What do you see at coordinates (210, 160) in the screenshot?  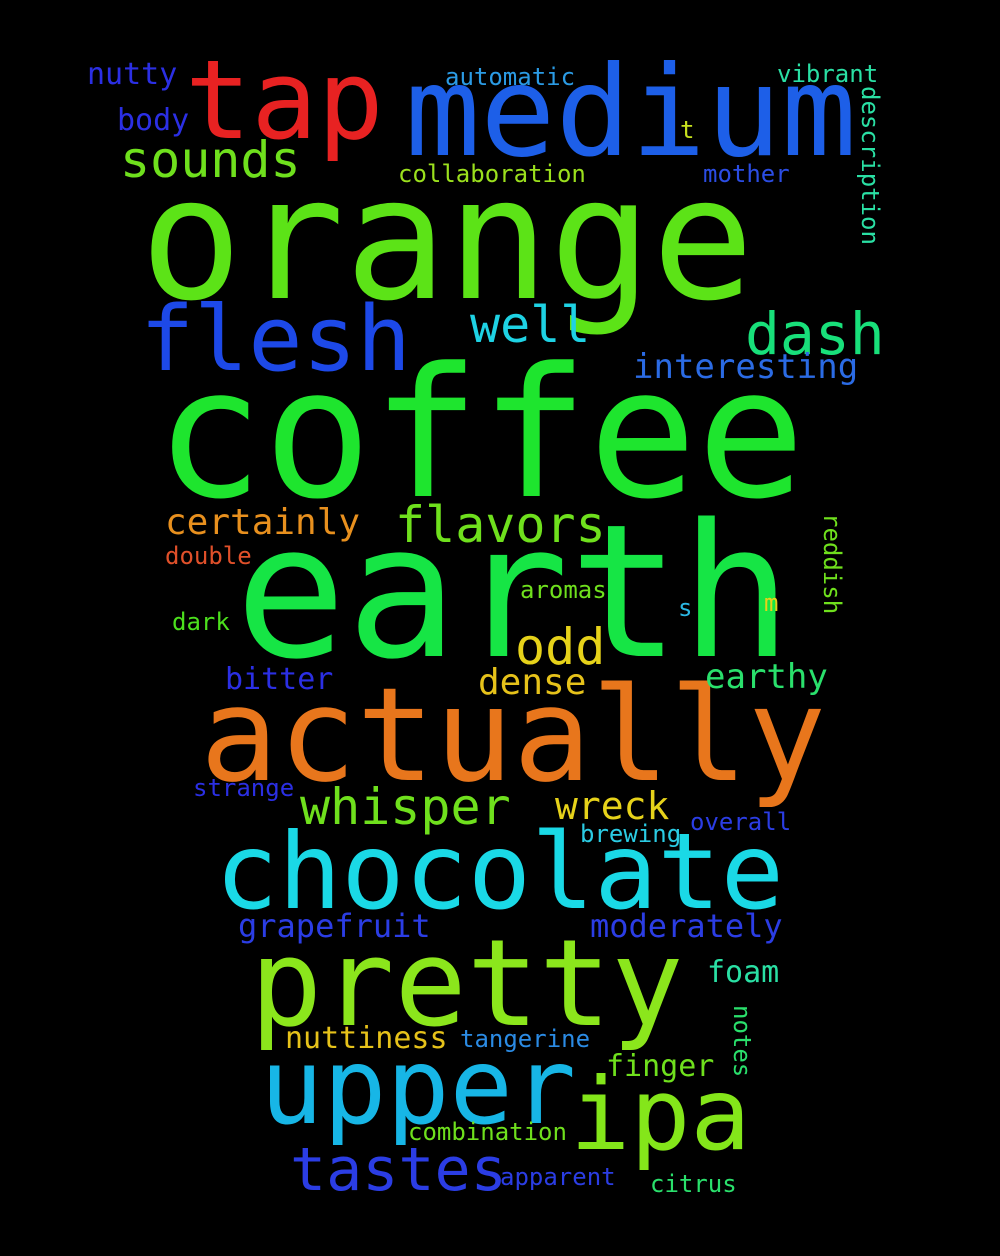 I see `word-sounds: sounds` at bounding box center [210, 160].